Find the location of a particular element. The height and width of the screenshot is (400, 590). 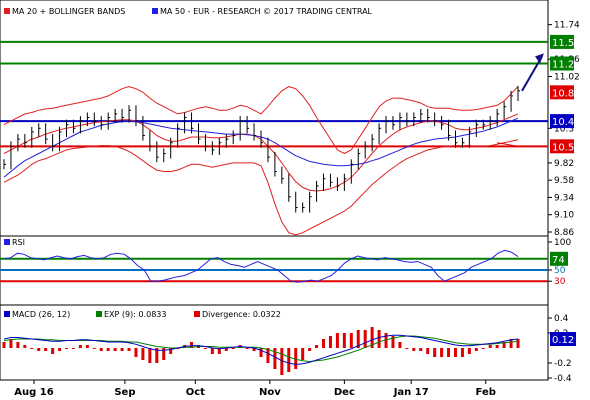

rsi-ytick-label: 50 is located at coordinates (560, 271).